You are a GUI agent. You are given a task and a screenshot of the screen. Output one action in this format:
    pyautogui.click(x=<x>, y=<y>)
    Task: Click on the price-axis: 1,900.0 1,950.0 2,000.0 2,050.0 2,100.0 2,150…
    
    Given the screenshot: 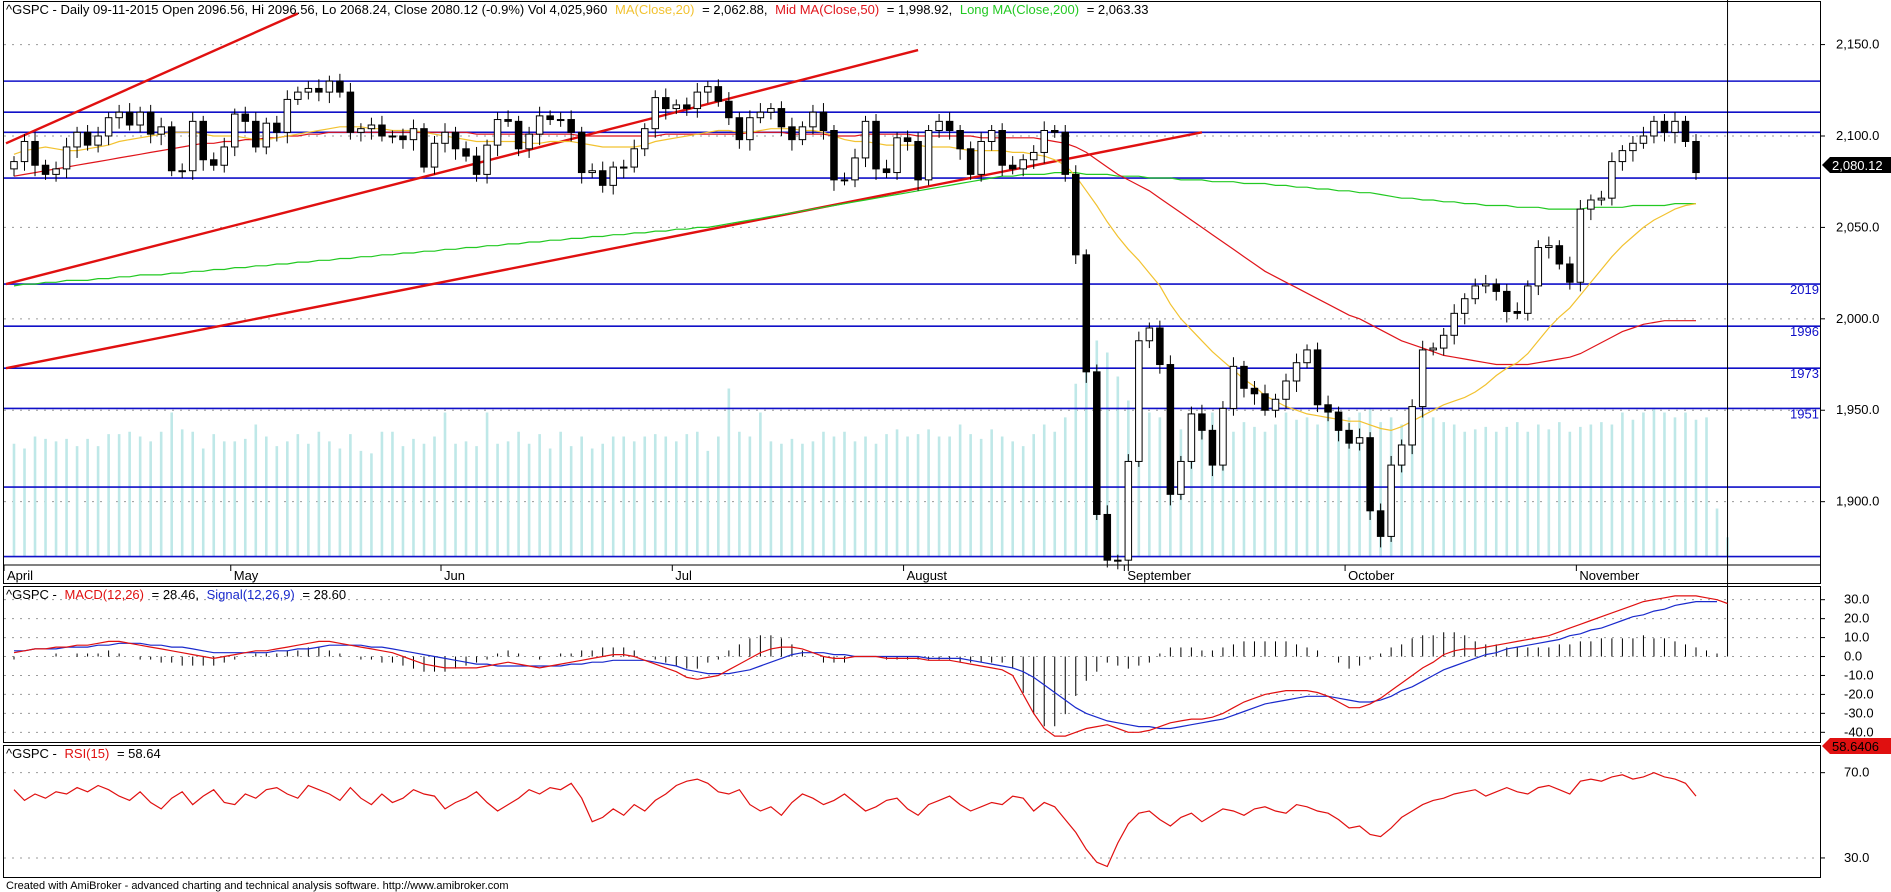 What is the action you would take?
    pyautogui.click(x=1849, y=273)
    